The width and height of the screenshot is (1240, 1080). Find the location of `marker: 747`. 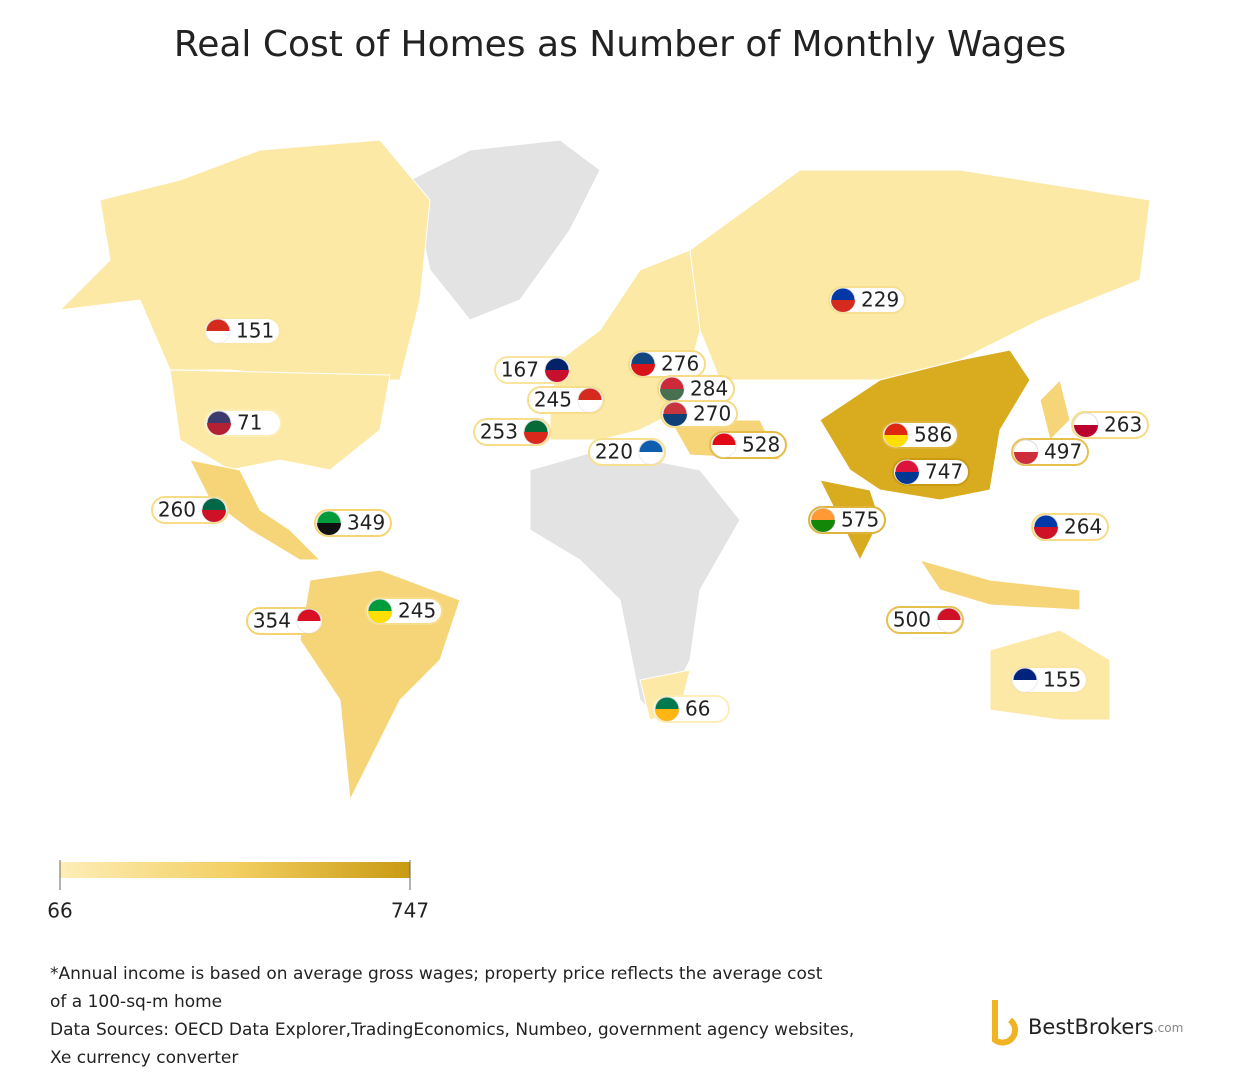

marker: 747 is located at coordinates (931, 472).